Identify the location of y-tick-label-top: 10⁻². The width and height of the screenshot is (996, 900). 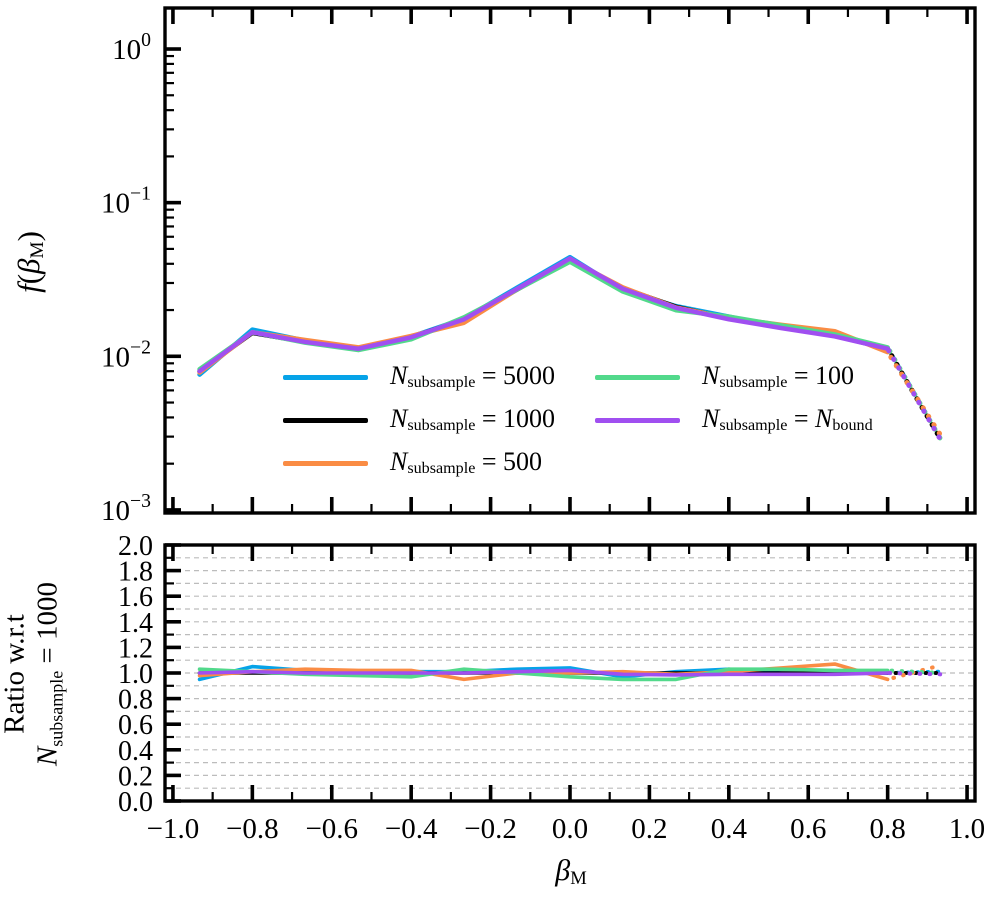
(126, 354).